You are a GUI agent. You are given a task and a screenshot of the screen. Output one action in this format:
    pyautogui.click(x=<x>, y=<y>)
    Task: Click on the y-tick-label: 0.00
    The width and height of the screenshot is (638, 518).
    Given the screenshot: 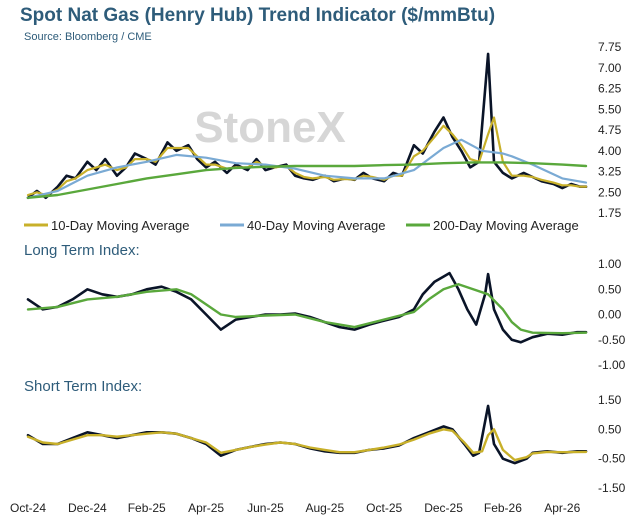 What is the action you would take?
    pyautogui.click(x=610, y=315)
    